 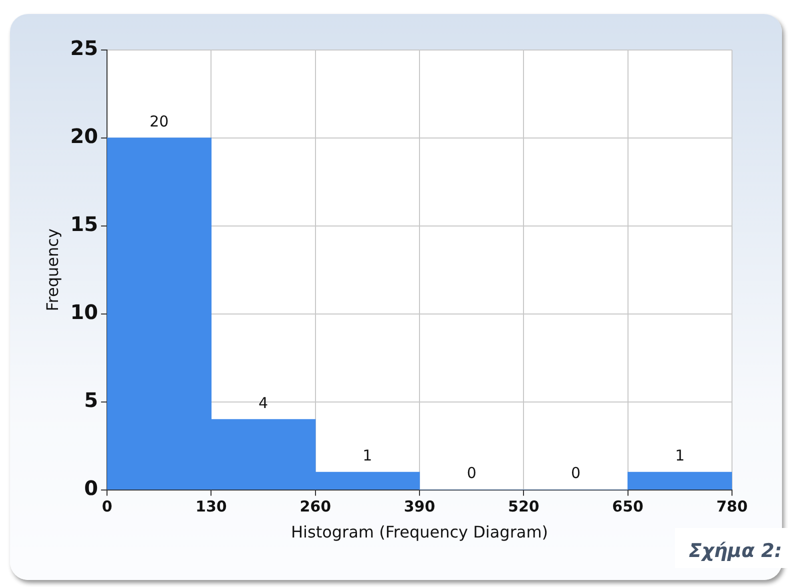 I want to click on x-tick-label: 780, so click(x=732, y=507).